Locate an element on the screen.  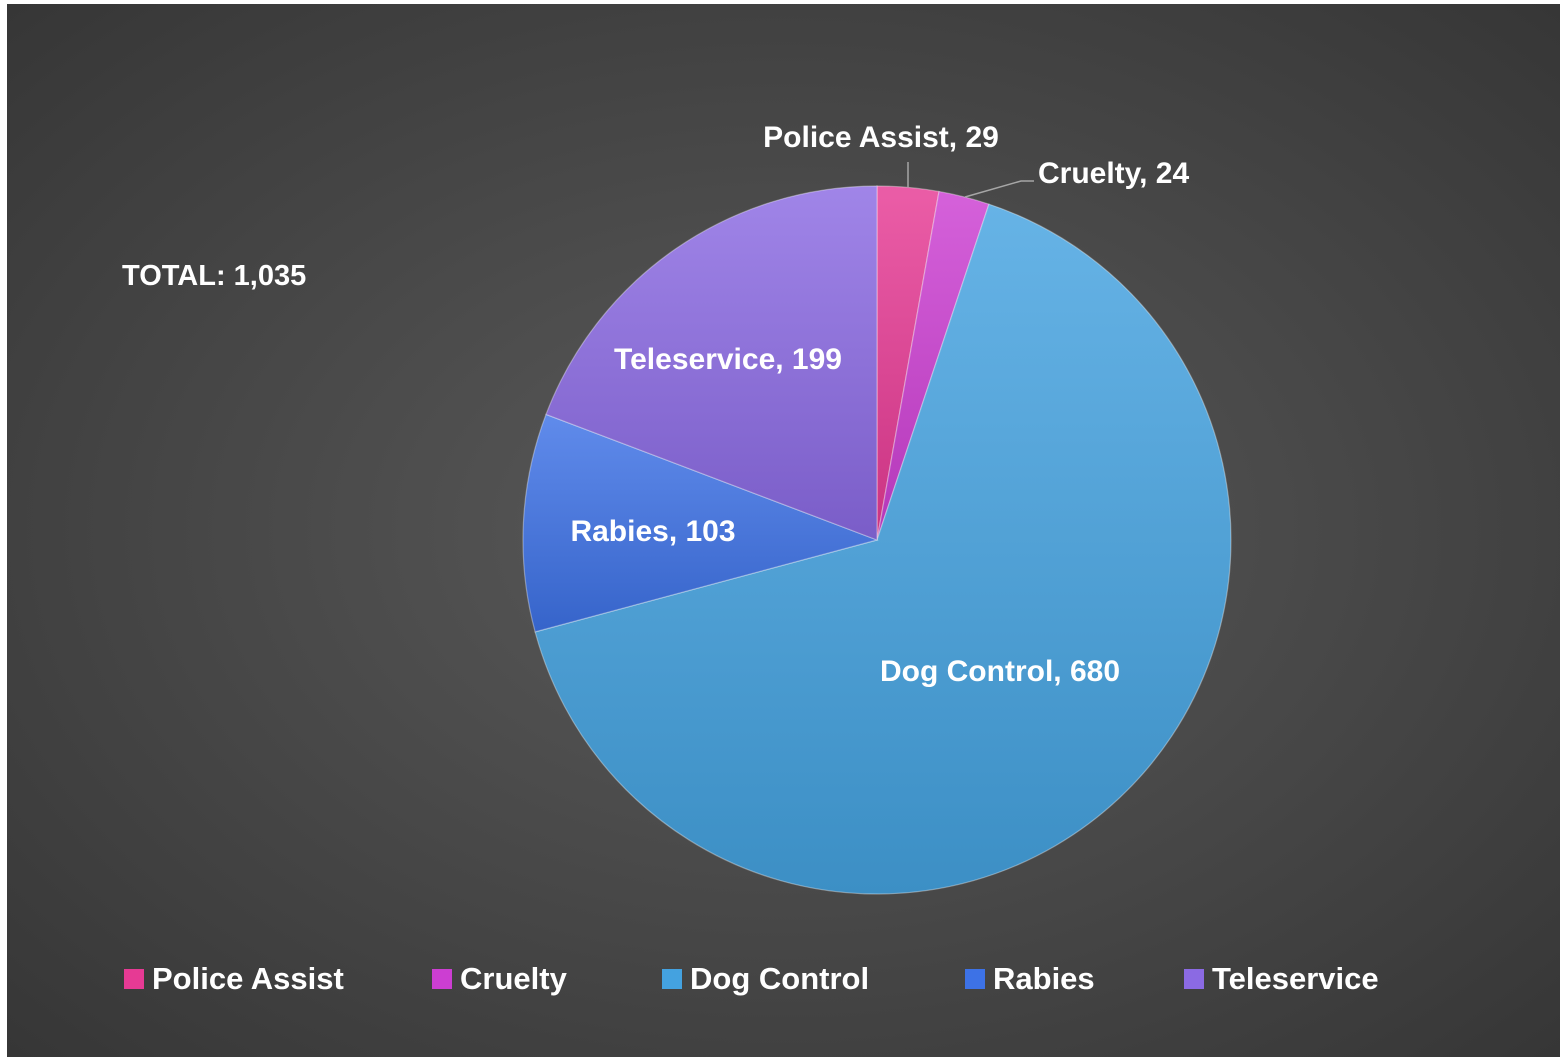
legend-item-rabies: Rabies is located at coordinates (1030, 979).